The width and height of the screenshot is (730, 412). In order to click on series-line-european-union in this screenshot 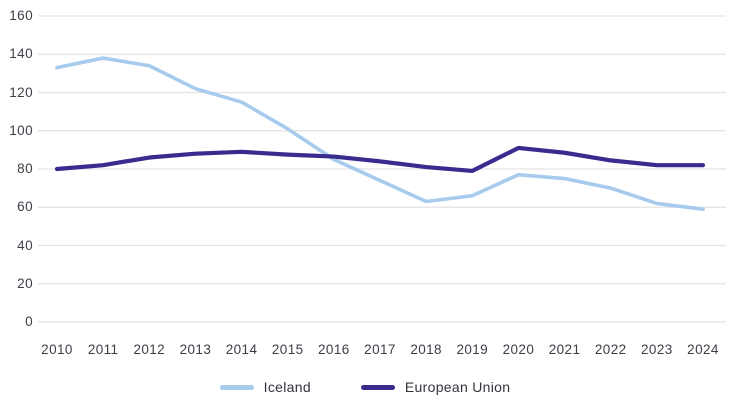, I will do `click(380, 159)`.